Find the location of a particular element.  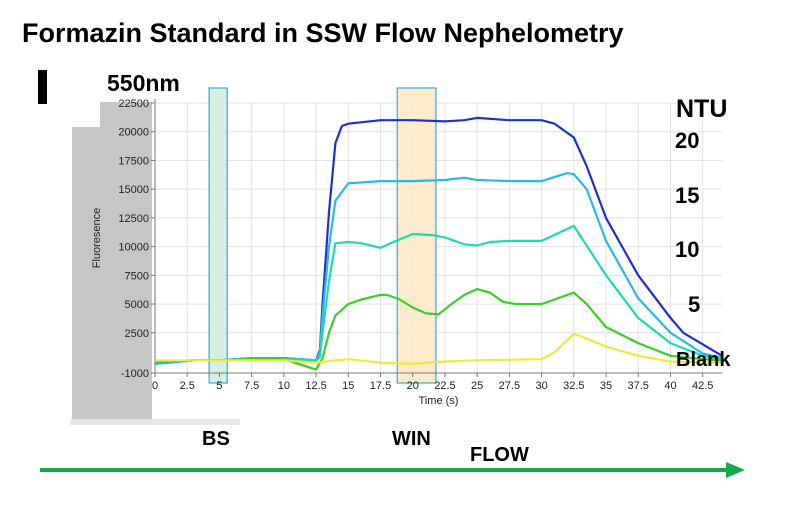

y-tick-label-4: 10000 is located at coordinates (133, 248).